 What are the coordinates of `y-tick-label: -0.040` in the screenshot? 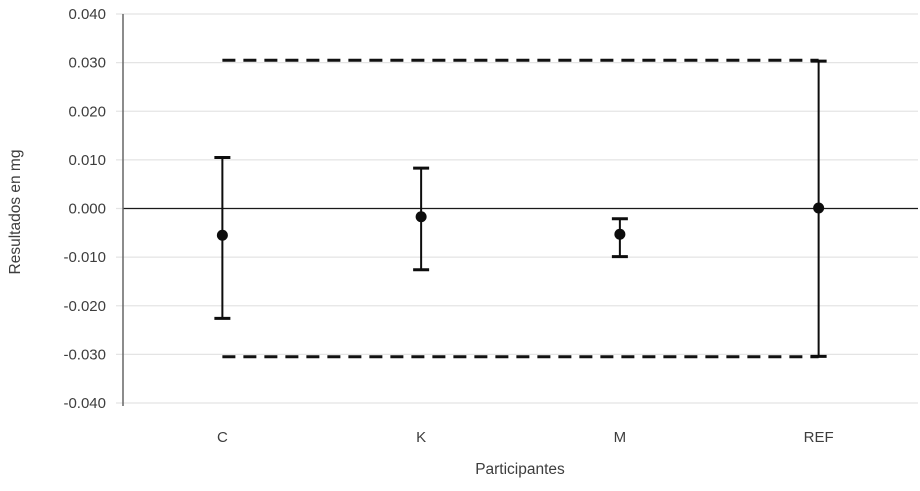 It's located at (84, 403).